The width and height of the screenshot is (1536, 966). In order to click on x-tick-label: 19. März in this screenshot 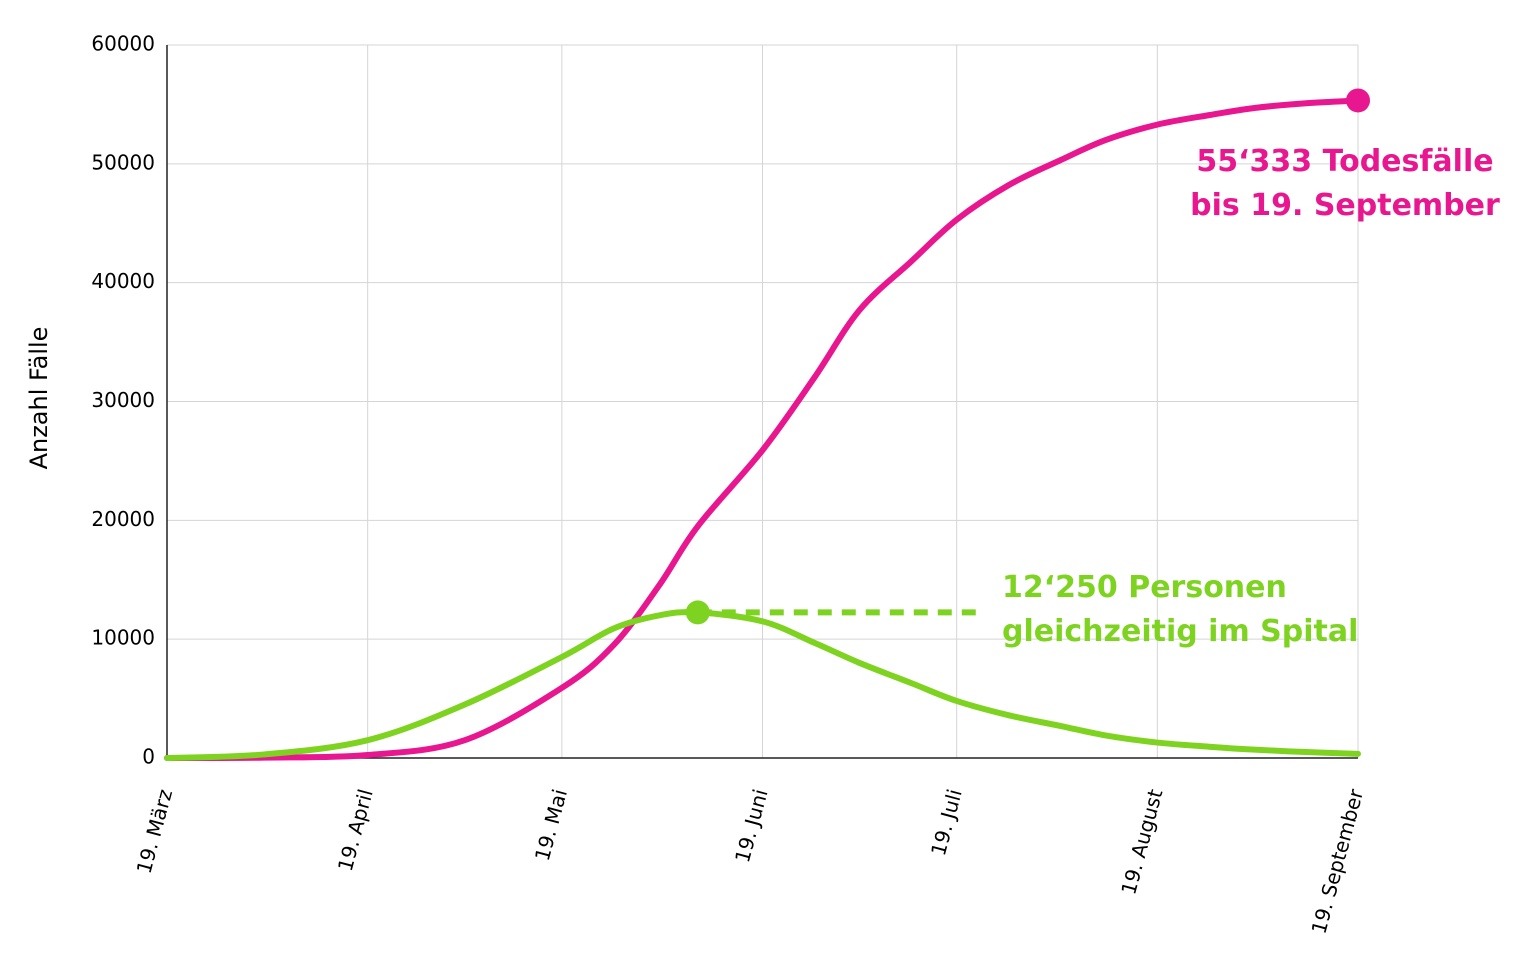, I will do `click(155, 832)`.